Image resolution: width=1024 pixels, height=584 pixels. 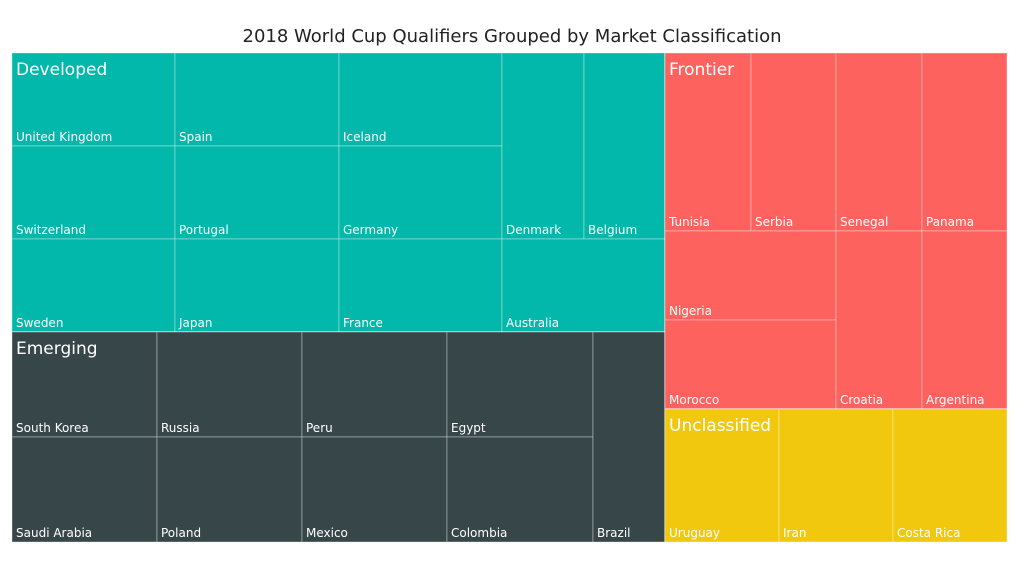 I want to click on tile-argentina, so click(x=964, y=320).